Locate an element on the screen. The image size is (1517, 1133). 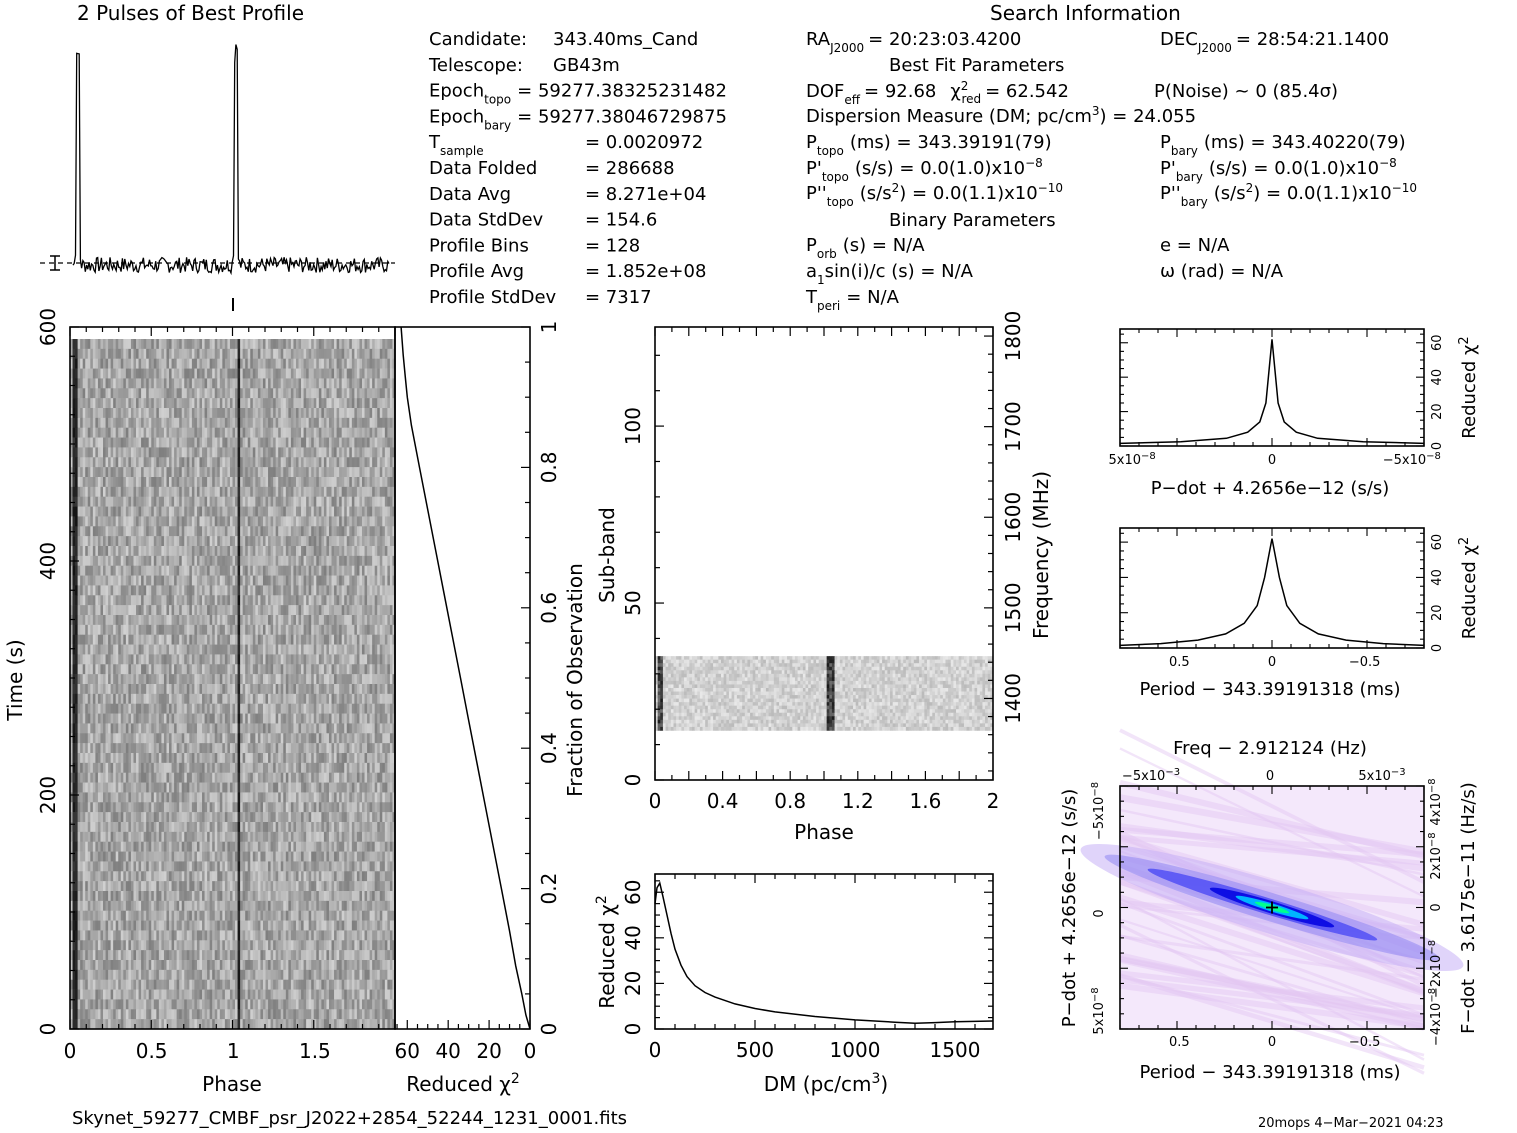
dm-chi2-ylabel: Reduced χ2 is located at coordinates (606, 952).